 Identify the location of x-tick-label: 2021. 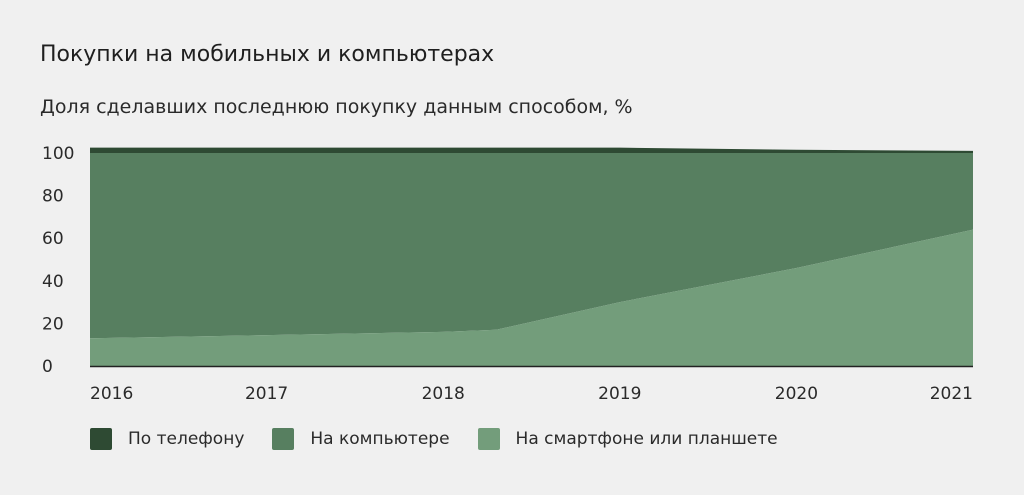
(951, 394).